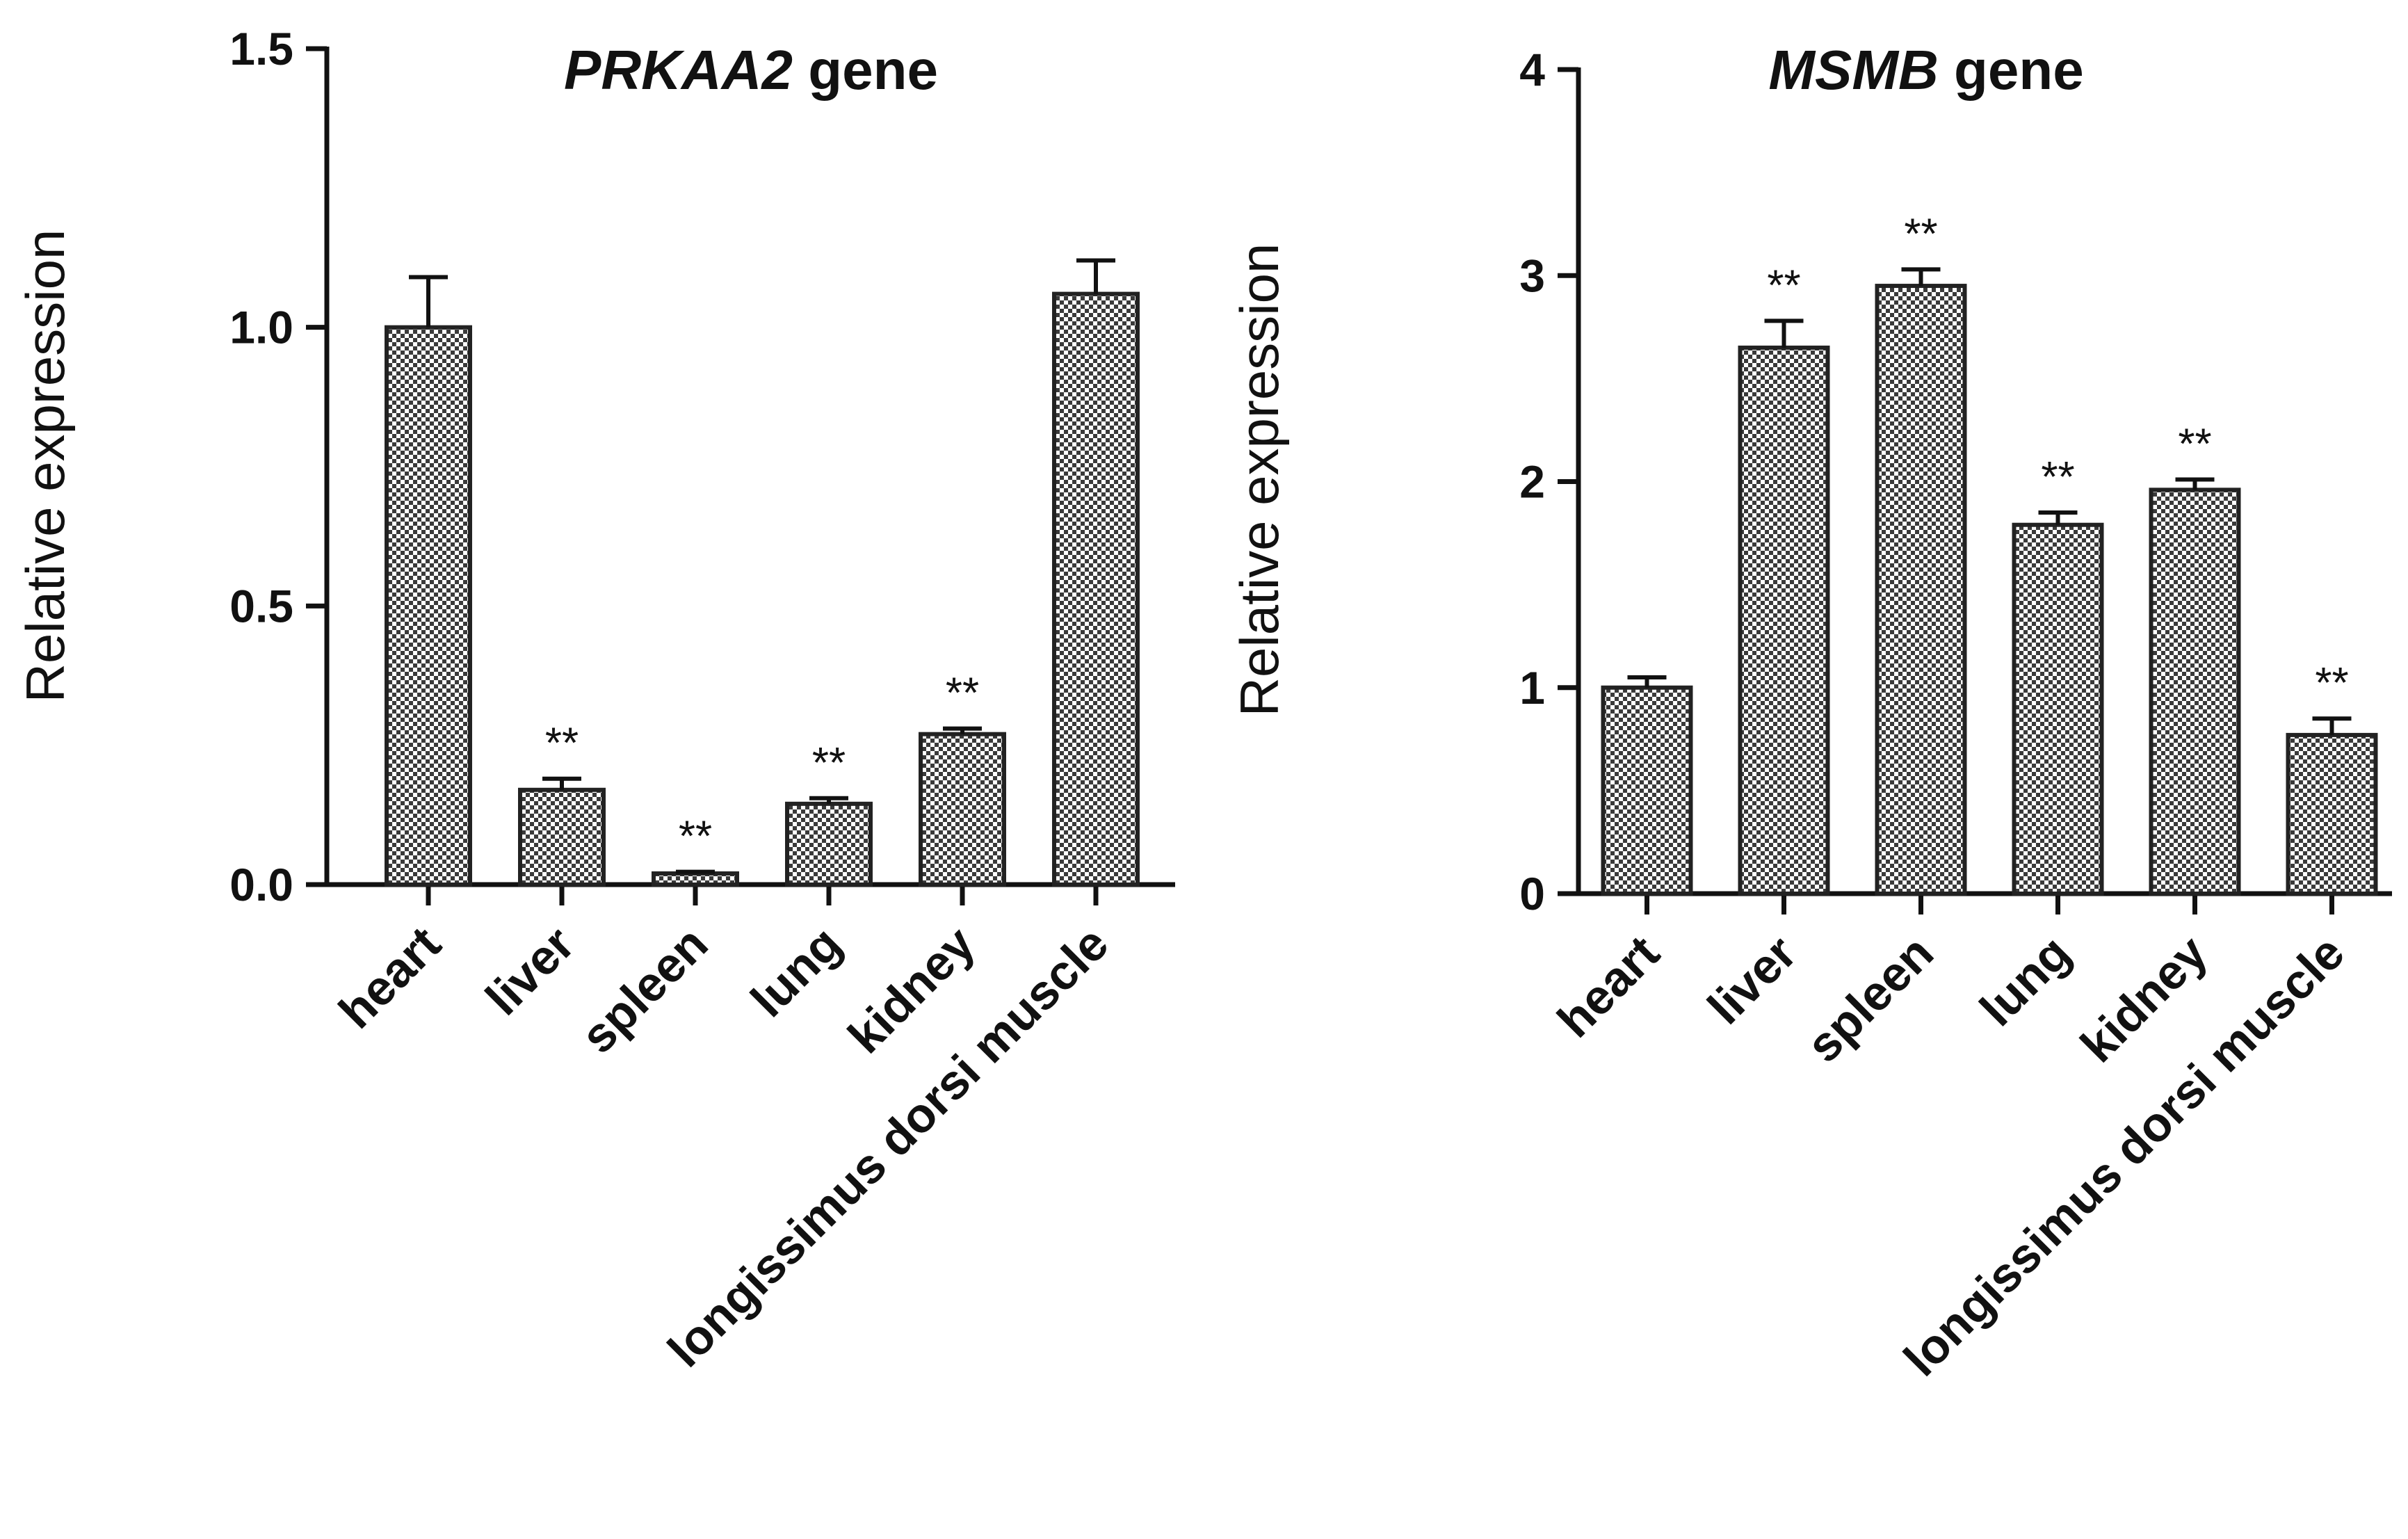 The image size is (2408, 1539). What do you see at coordinates (865, 70) in the screenshot?
I see `chart1-title-suffix: gene` at bounding box center [865, 70].